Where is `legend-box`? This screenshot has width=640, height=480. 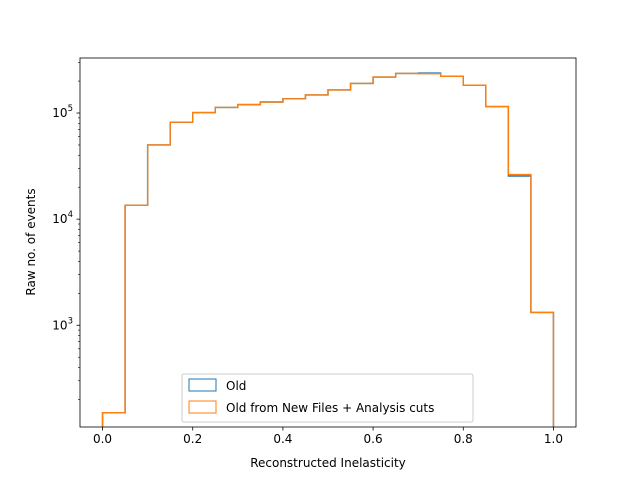 legend-box is located at coordinates (327, 398).